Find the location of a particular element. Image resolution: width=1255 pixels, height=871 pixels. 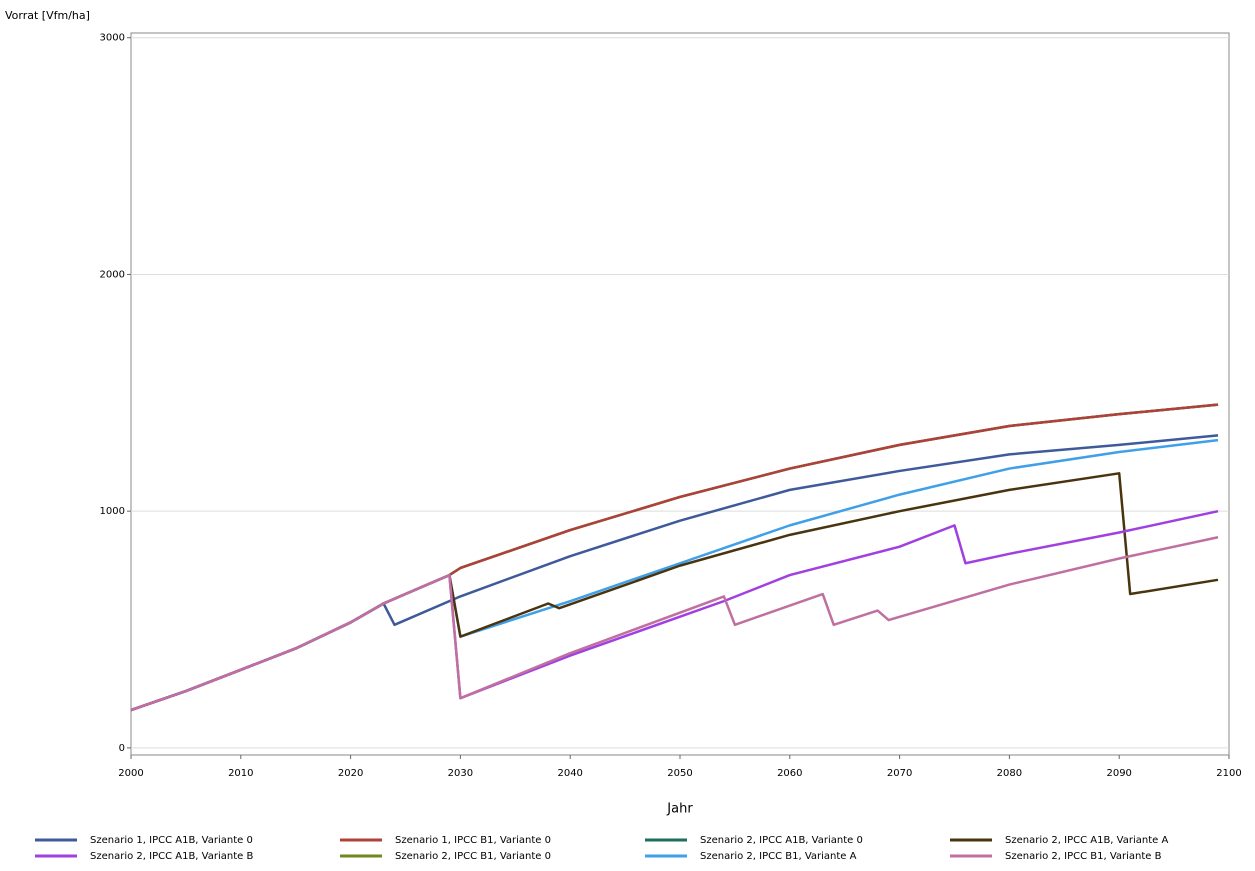

y-tick-label: 1000 is located at coordinates (112, 511).